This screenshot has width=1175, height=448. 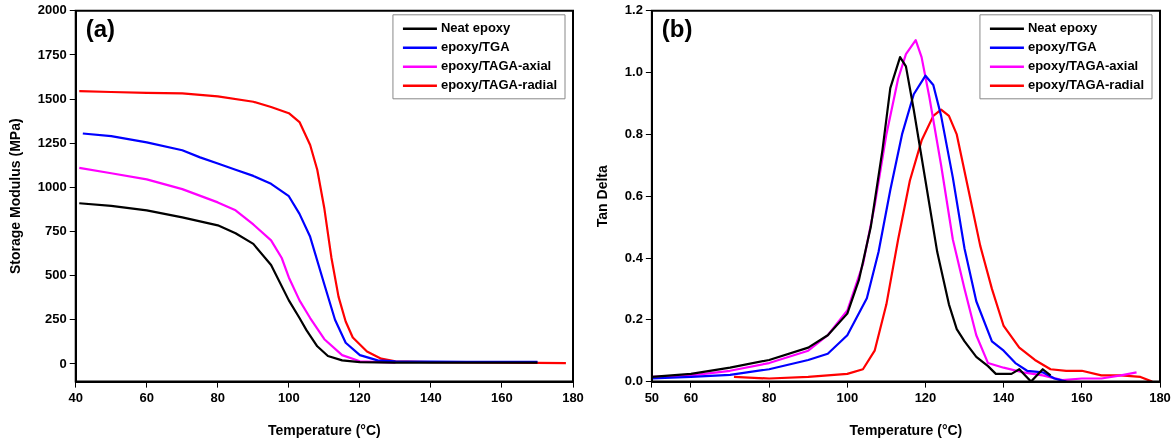 What do you see at coordinates (56, 275) in the screenshot?
I see `y-tick-label: 500` at bounding box center [56, 275].